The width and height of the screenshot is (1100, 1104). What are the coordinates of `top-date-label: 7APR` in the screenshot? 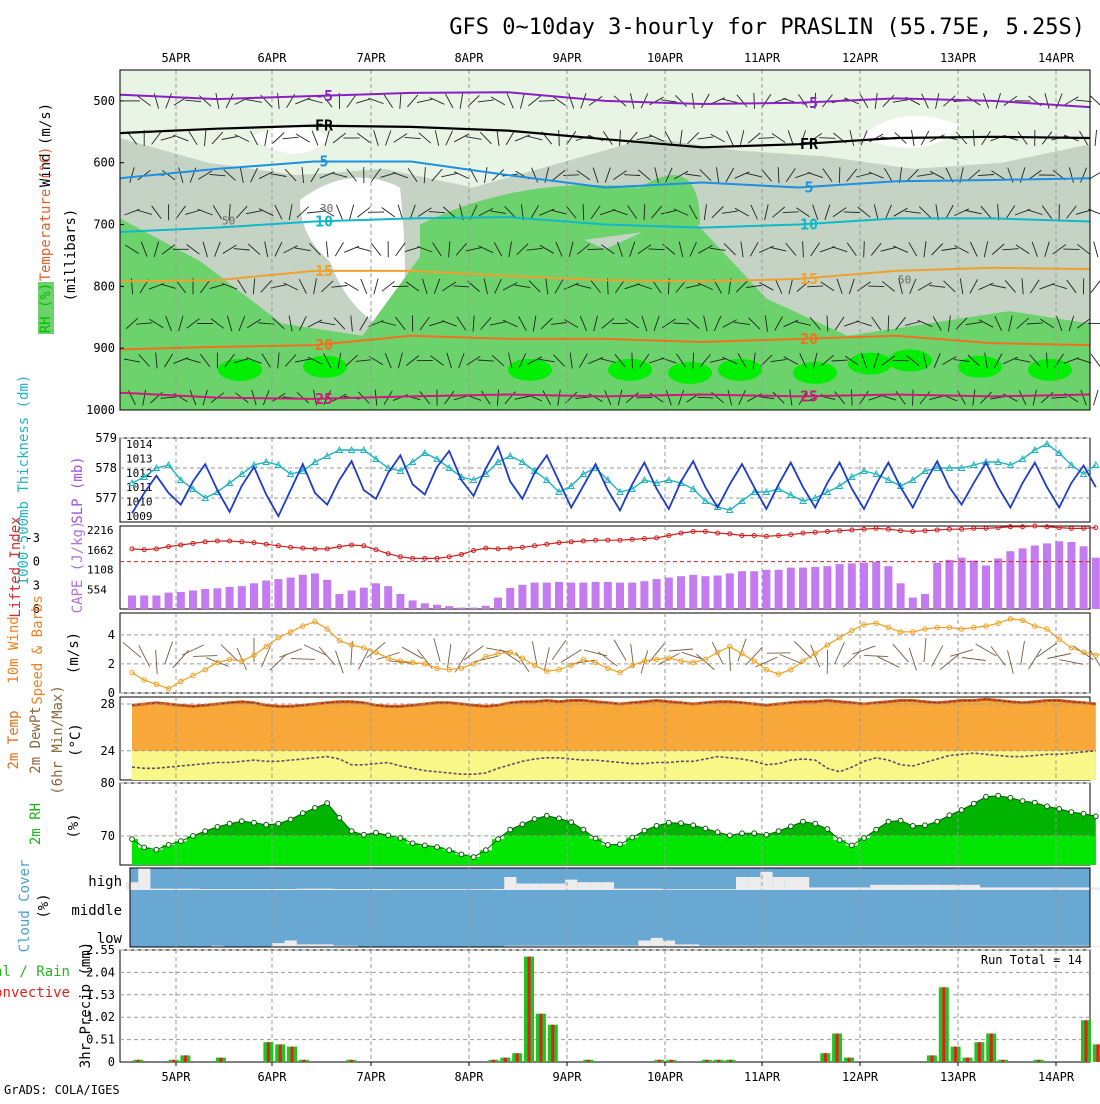 It's located at (372, 58).